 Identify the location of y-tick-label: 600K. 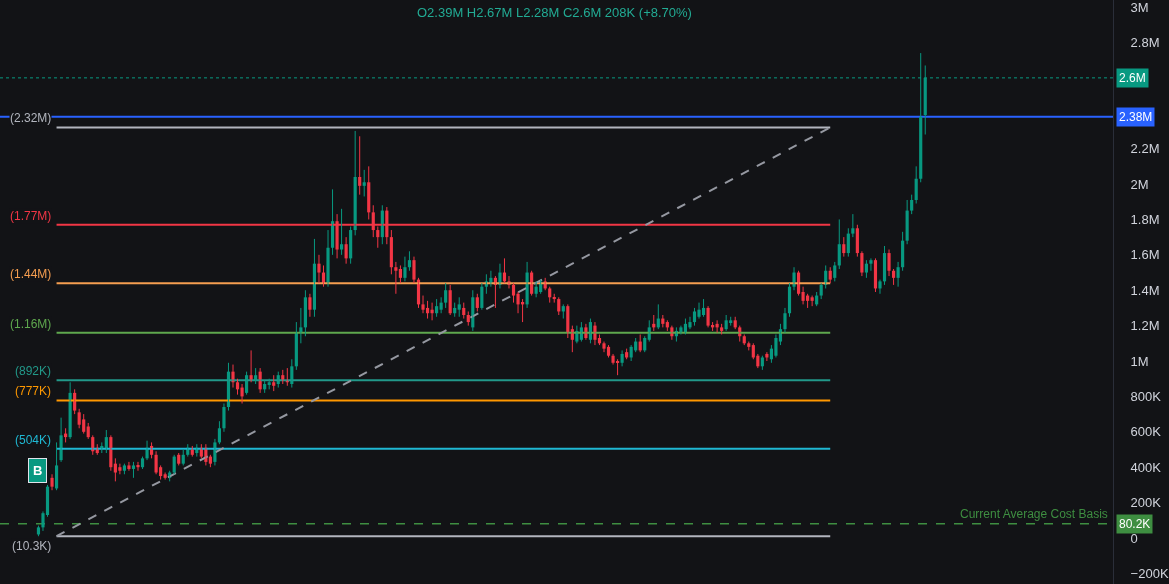
(1146, 432).